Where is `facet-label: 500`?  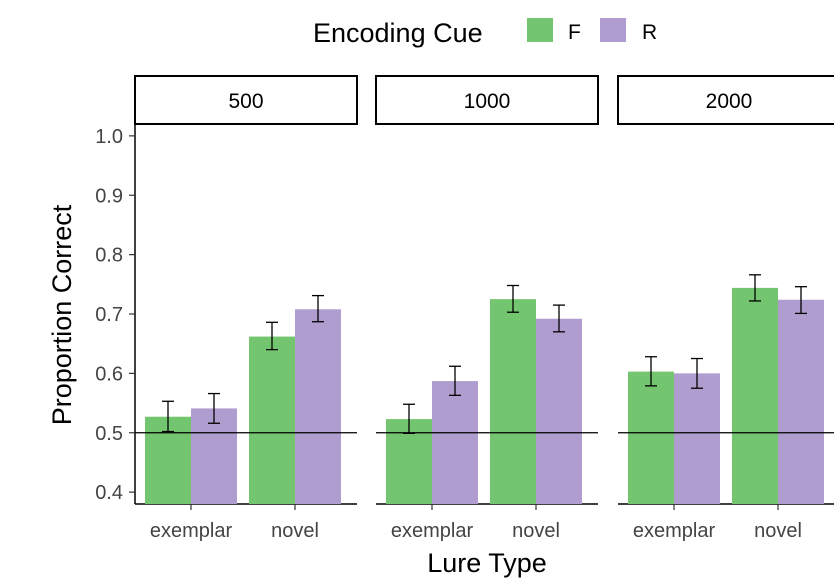 facet-label: 500 is located at coordinates (245, 101).